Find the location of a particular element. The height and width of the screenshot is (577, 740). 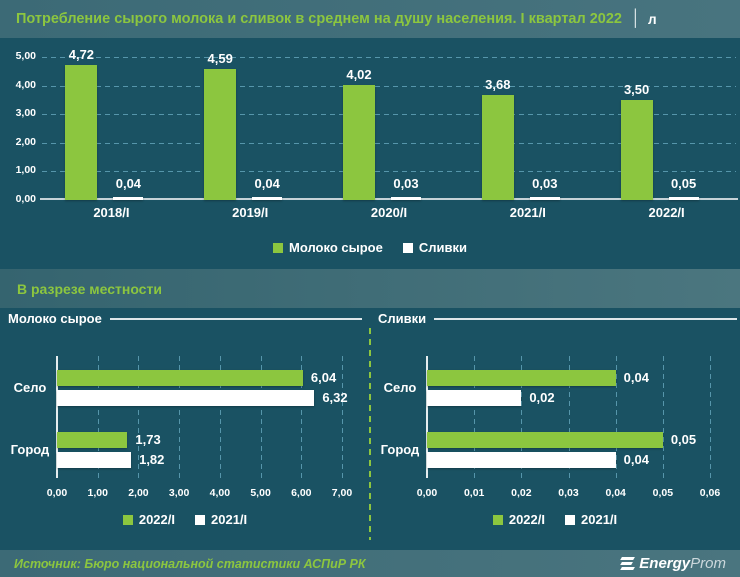

x-axis-tick-label: 4,00 is located at coordinates (220, 493).